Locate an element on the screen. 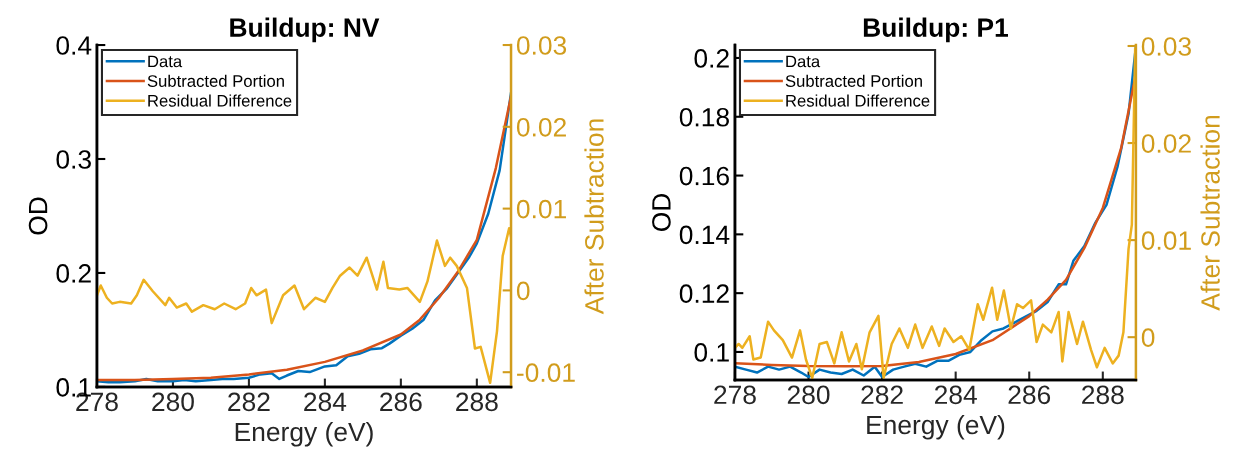 The image size is (1251, 469). y2-tick-label: -0.01 is located at coordinates (546, 373).